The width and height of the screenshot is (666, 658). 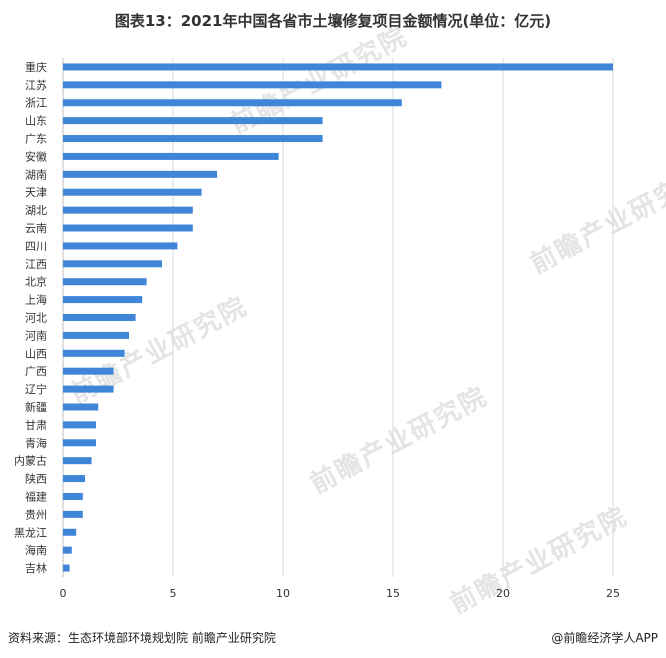 I want to click on x-tick-label: 20, so click(x=503, y=593).